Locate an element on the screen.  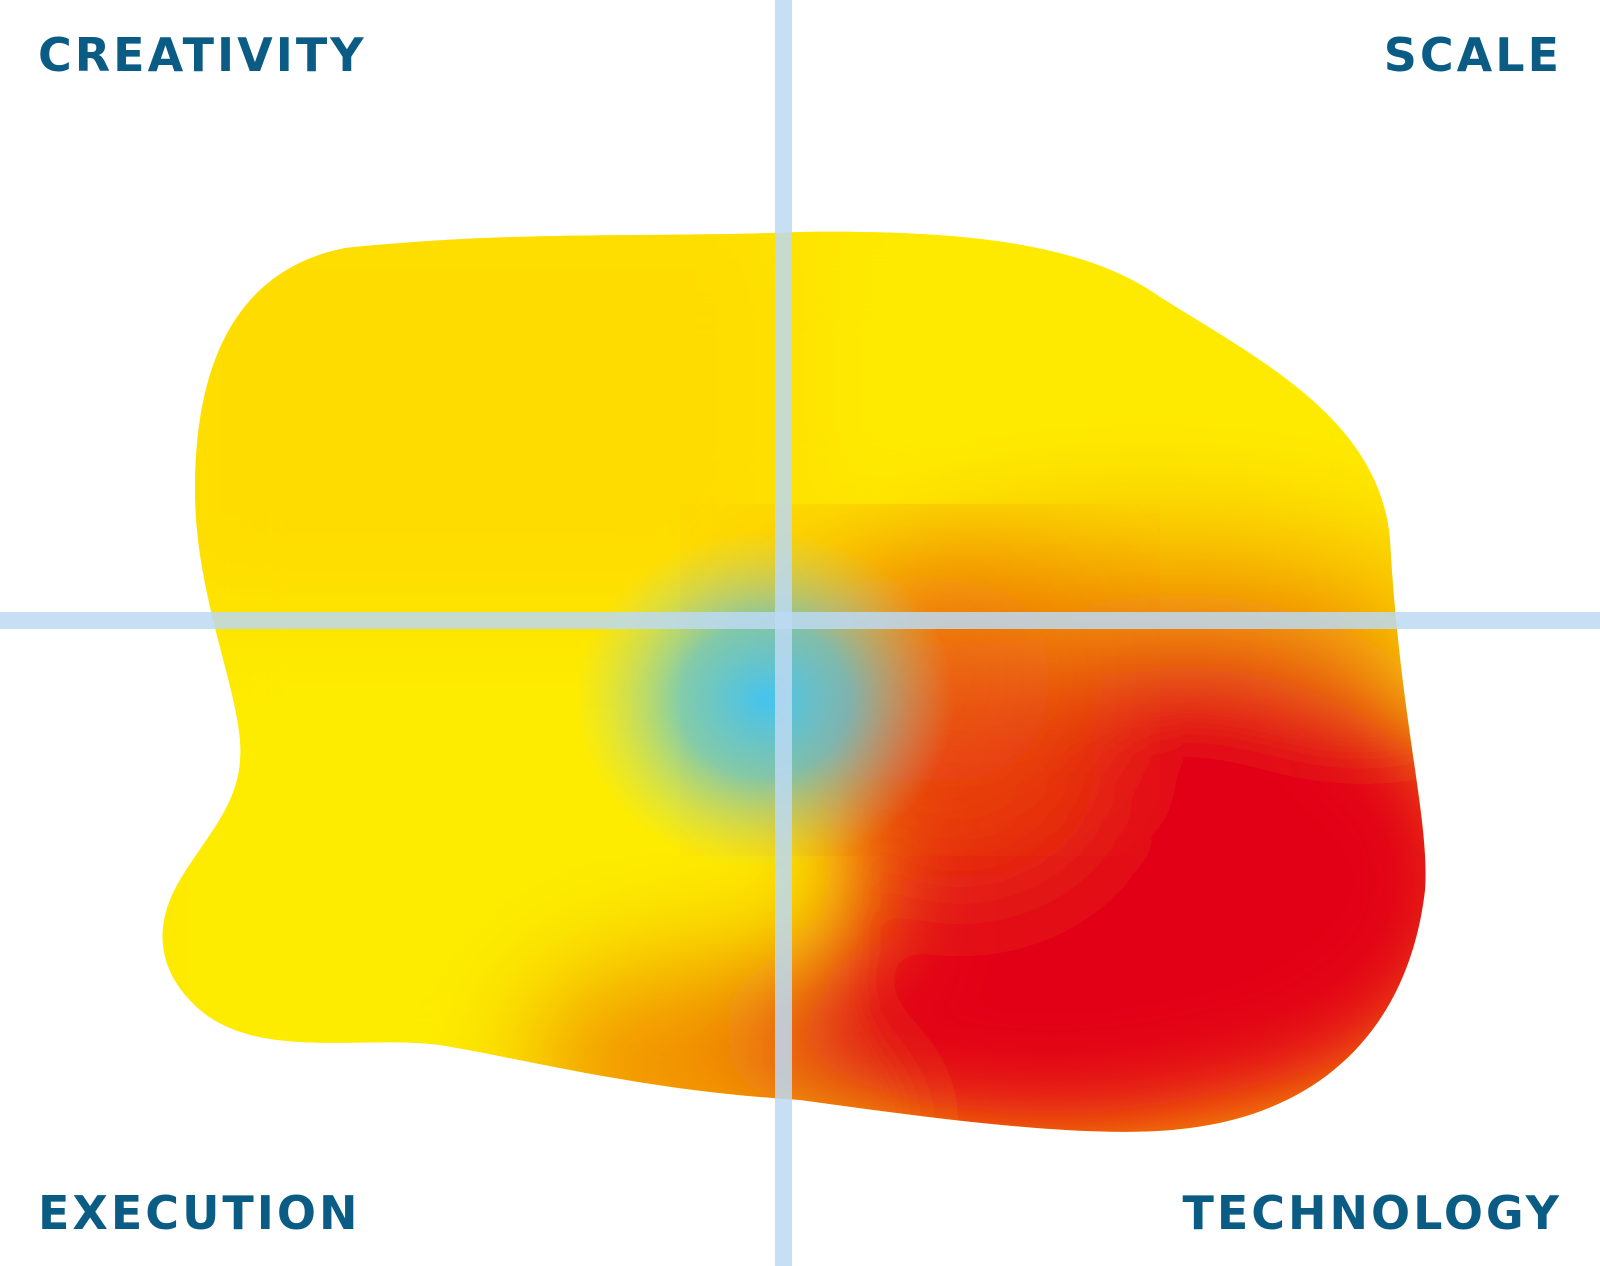
vertical-axis is located at coordinates (783, 633).